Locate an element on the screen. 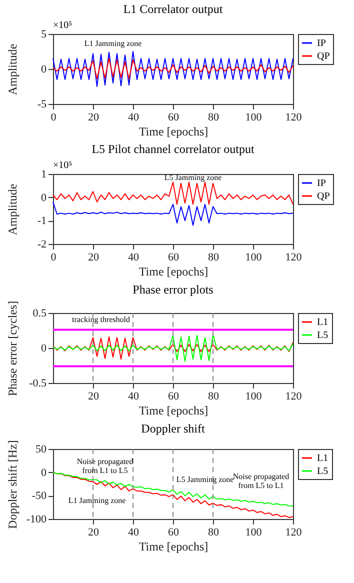 The image size is (354, 583). y-tick-label: -0.5 is located at coordinates (38, 384).